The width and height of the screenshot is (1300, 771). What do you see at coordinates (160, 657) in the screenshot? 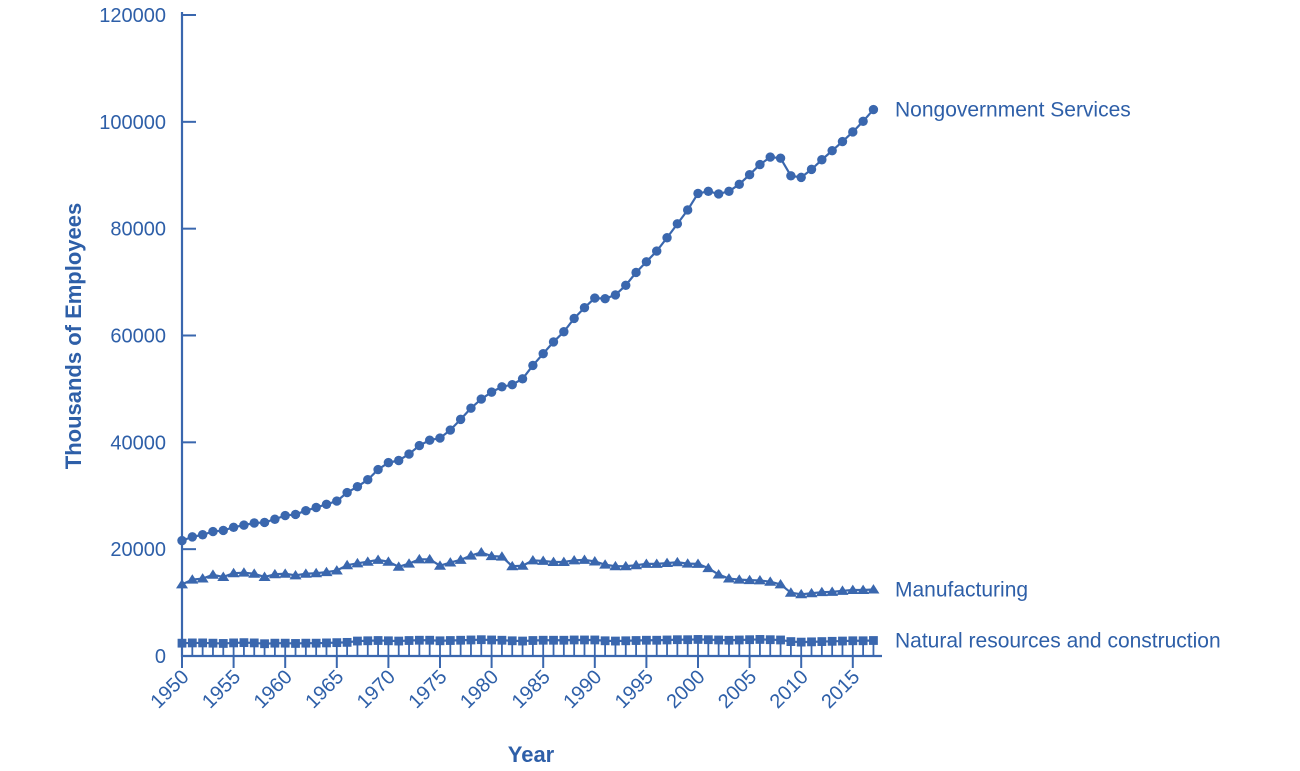
I see `y-tick-label: 0` at bounding box center [160, 657].